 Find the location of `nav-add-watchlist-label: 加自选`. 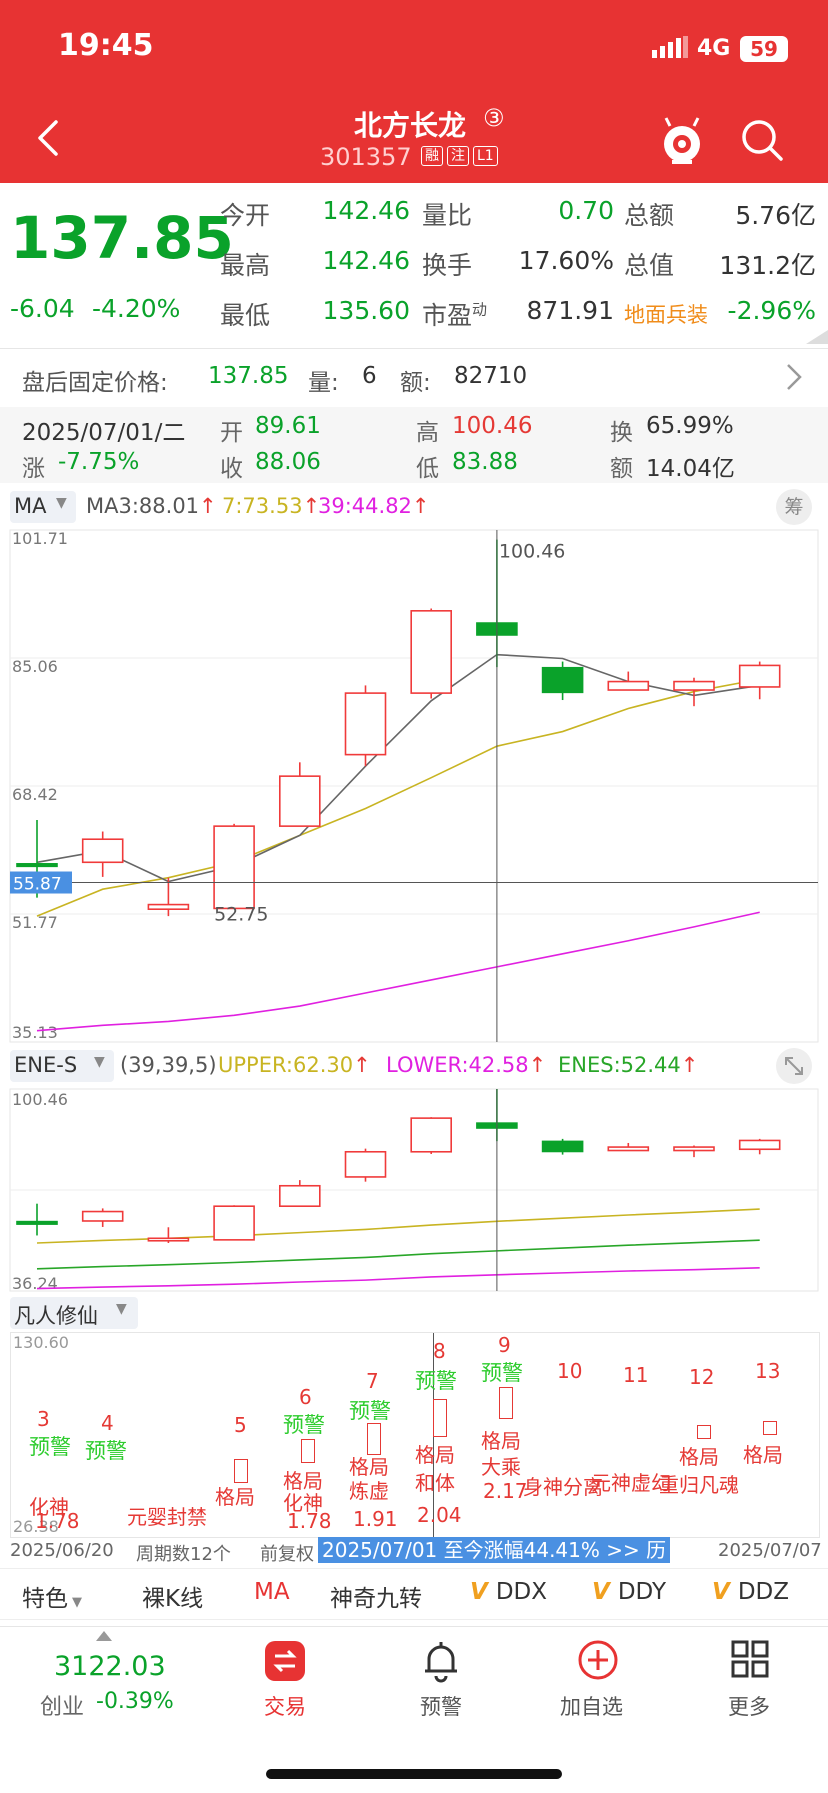

nav-add-watchlist-label: 加自选 is located at coordinates (591, 1707).